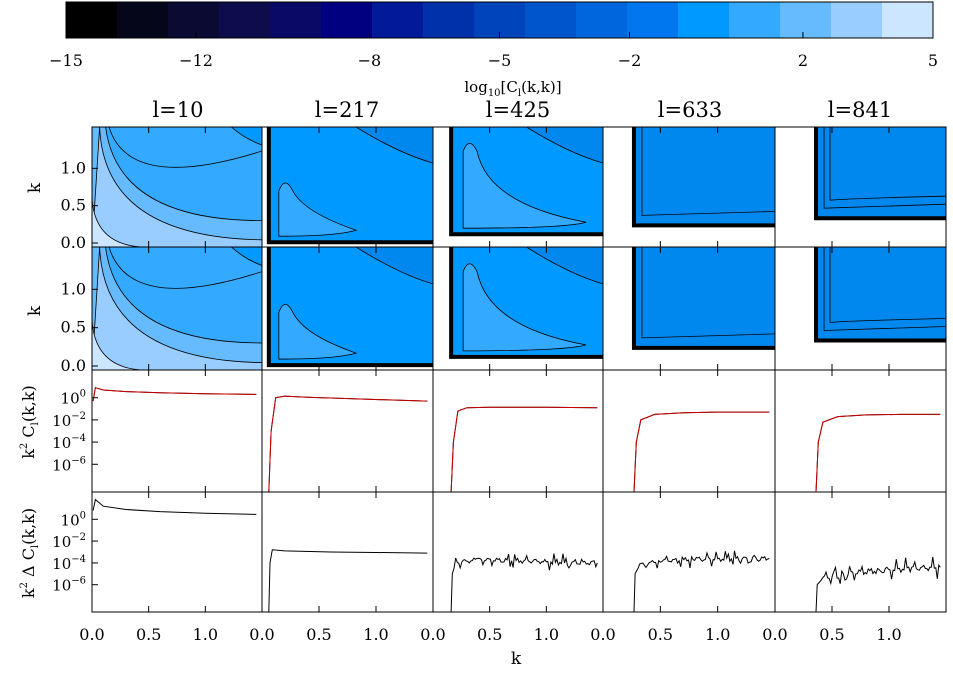 This screenshot has height=673, width=953. What do you see at coordinates (690, 110) in the screenshot?
I see `column-title-4: l=633` at bounding box center [690, 110].